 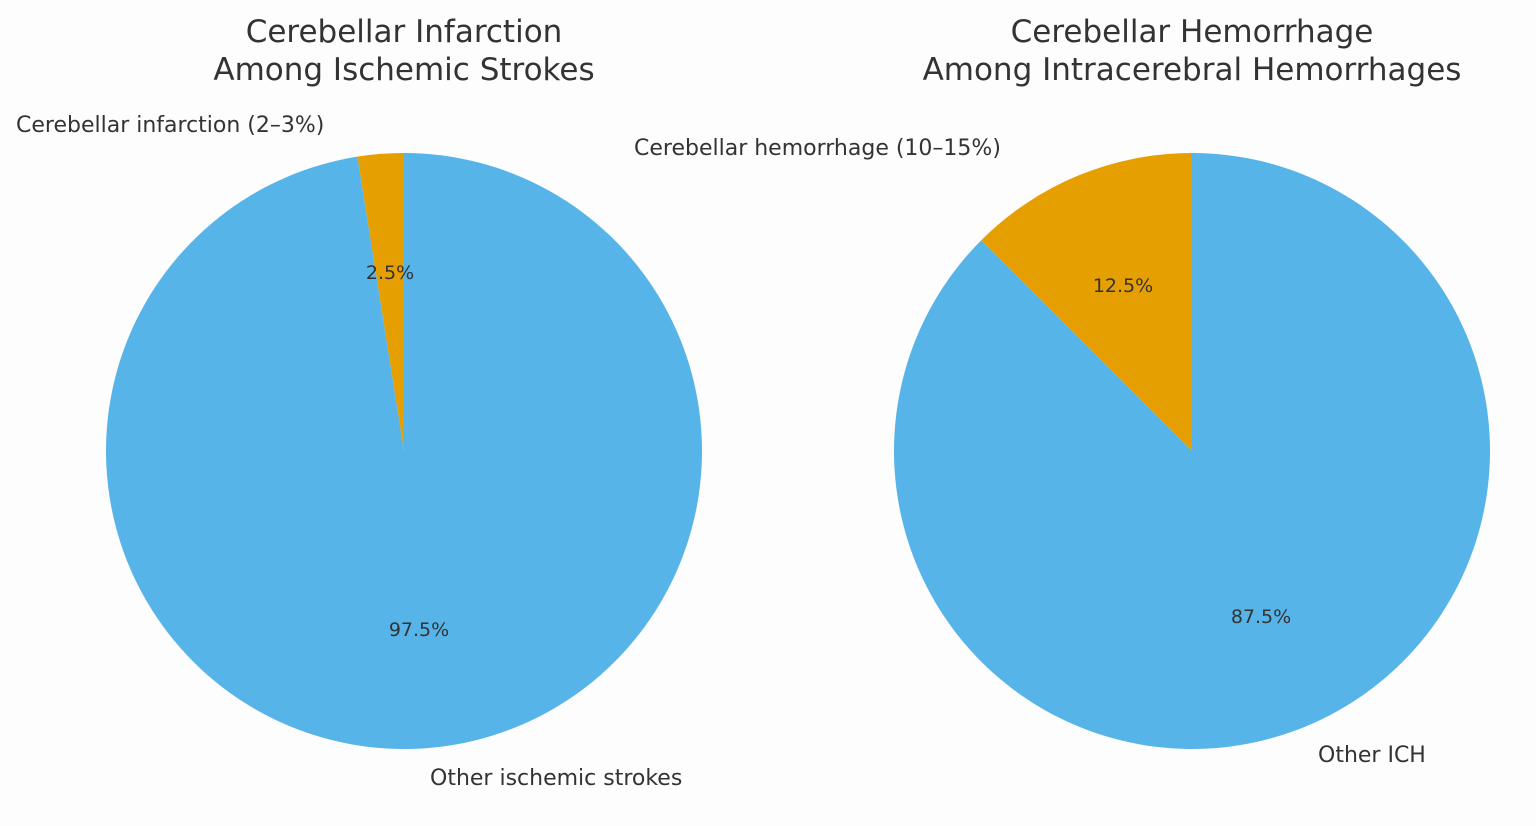 I want to click on chart-title-line-1: Cerebellar Infarction, so click(x=404, y=32).